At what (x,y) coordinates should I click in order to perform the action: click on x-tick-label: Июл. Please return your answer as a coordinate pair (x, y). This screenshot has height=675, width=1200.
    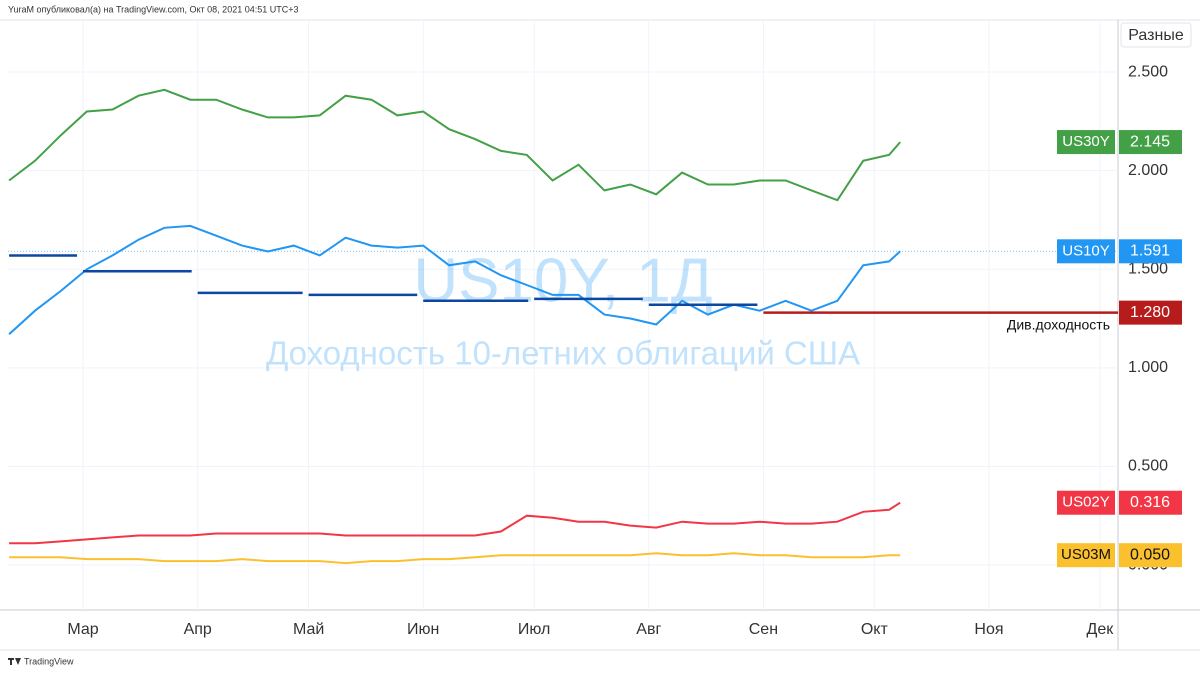
    Looking at the image, I should click on (534, 629).